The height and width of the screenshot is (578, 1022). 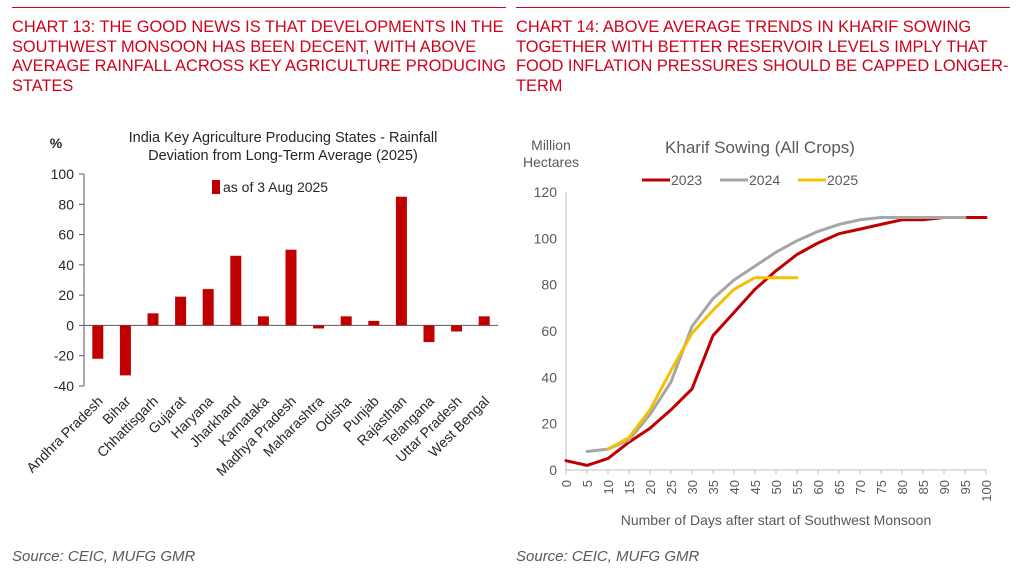 I want to click on chart14-legend-label-2024: 2024, so click(x=764, y=180).